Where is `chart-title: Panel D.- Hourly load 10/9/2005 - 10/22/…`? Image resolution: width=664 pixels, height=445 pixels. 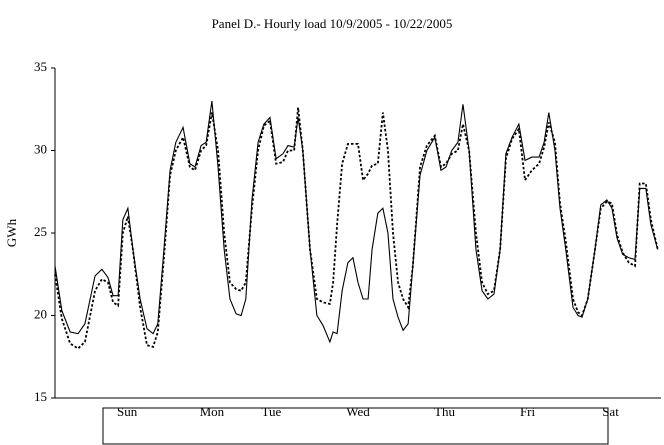 chart-title: Panel D.- Hourly load 10/9/2005 - 10/22/… is located at coordinates (332, 23).